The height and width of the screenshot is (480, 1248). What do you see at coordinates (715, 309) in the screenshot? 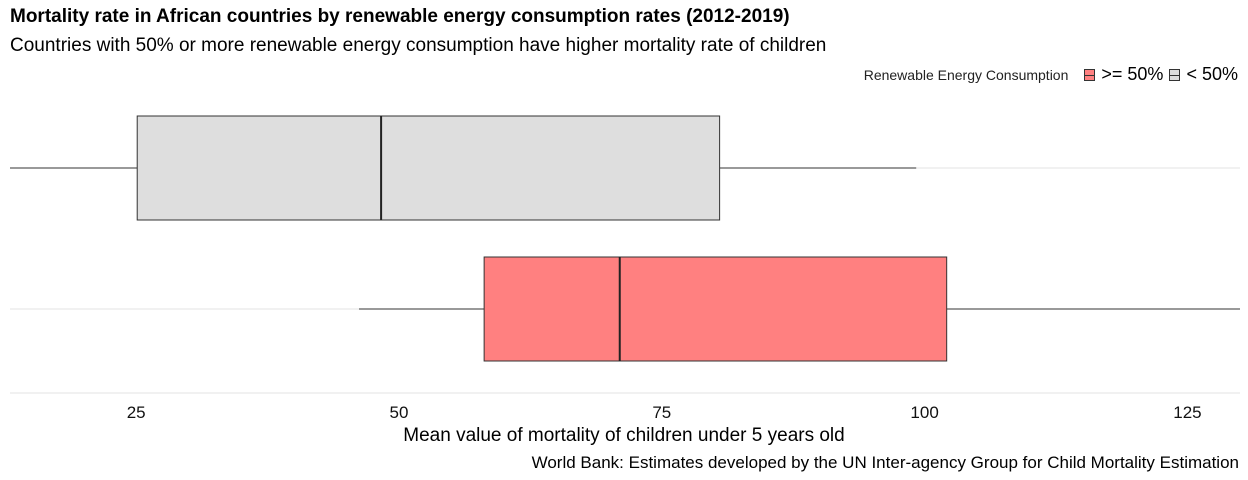
I see `box-high` at bounding box center [715, 309].